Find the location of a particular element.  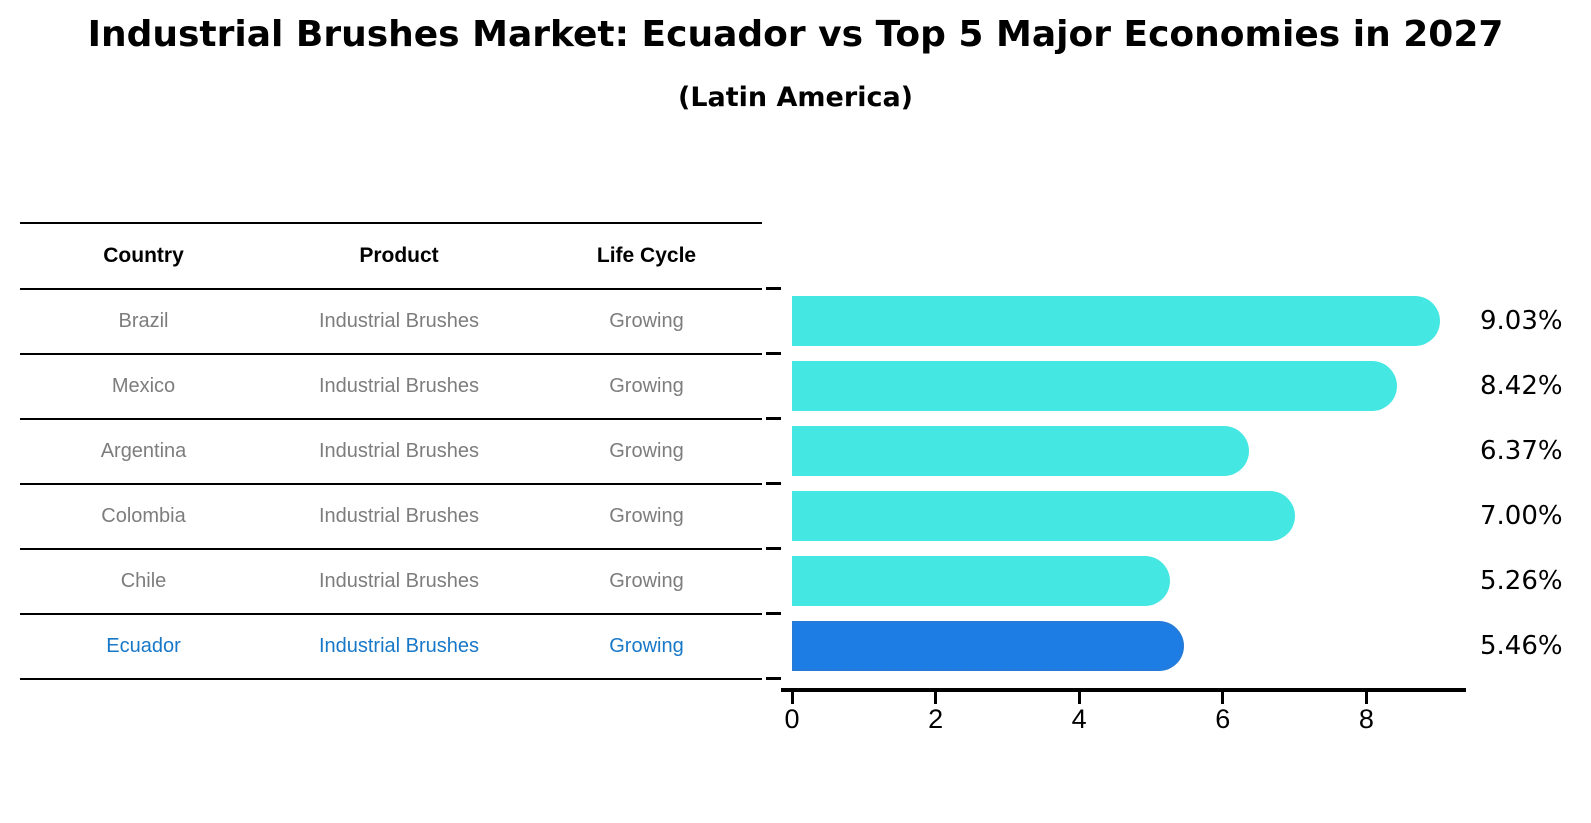

bar-value-label: 9.03% is located at coordinates (1521, 320).